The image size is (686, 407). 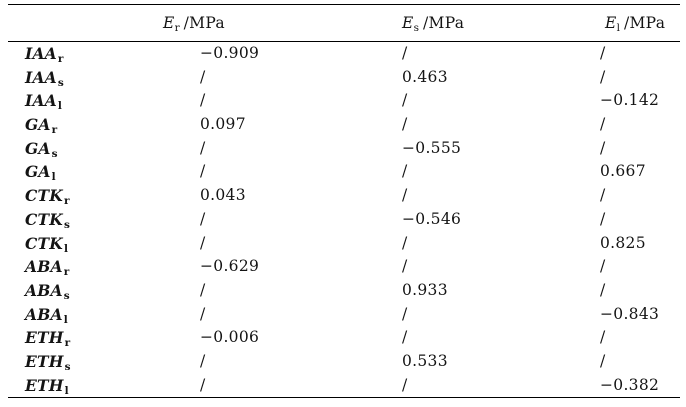 What do you see at coordinates (177, 28) in the screenshot?
I see `header-subscript: r` at bounding box center [177, 28].